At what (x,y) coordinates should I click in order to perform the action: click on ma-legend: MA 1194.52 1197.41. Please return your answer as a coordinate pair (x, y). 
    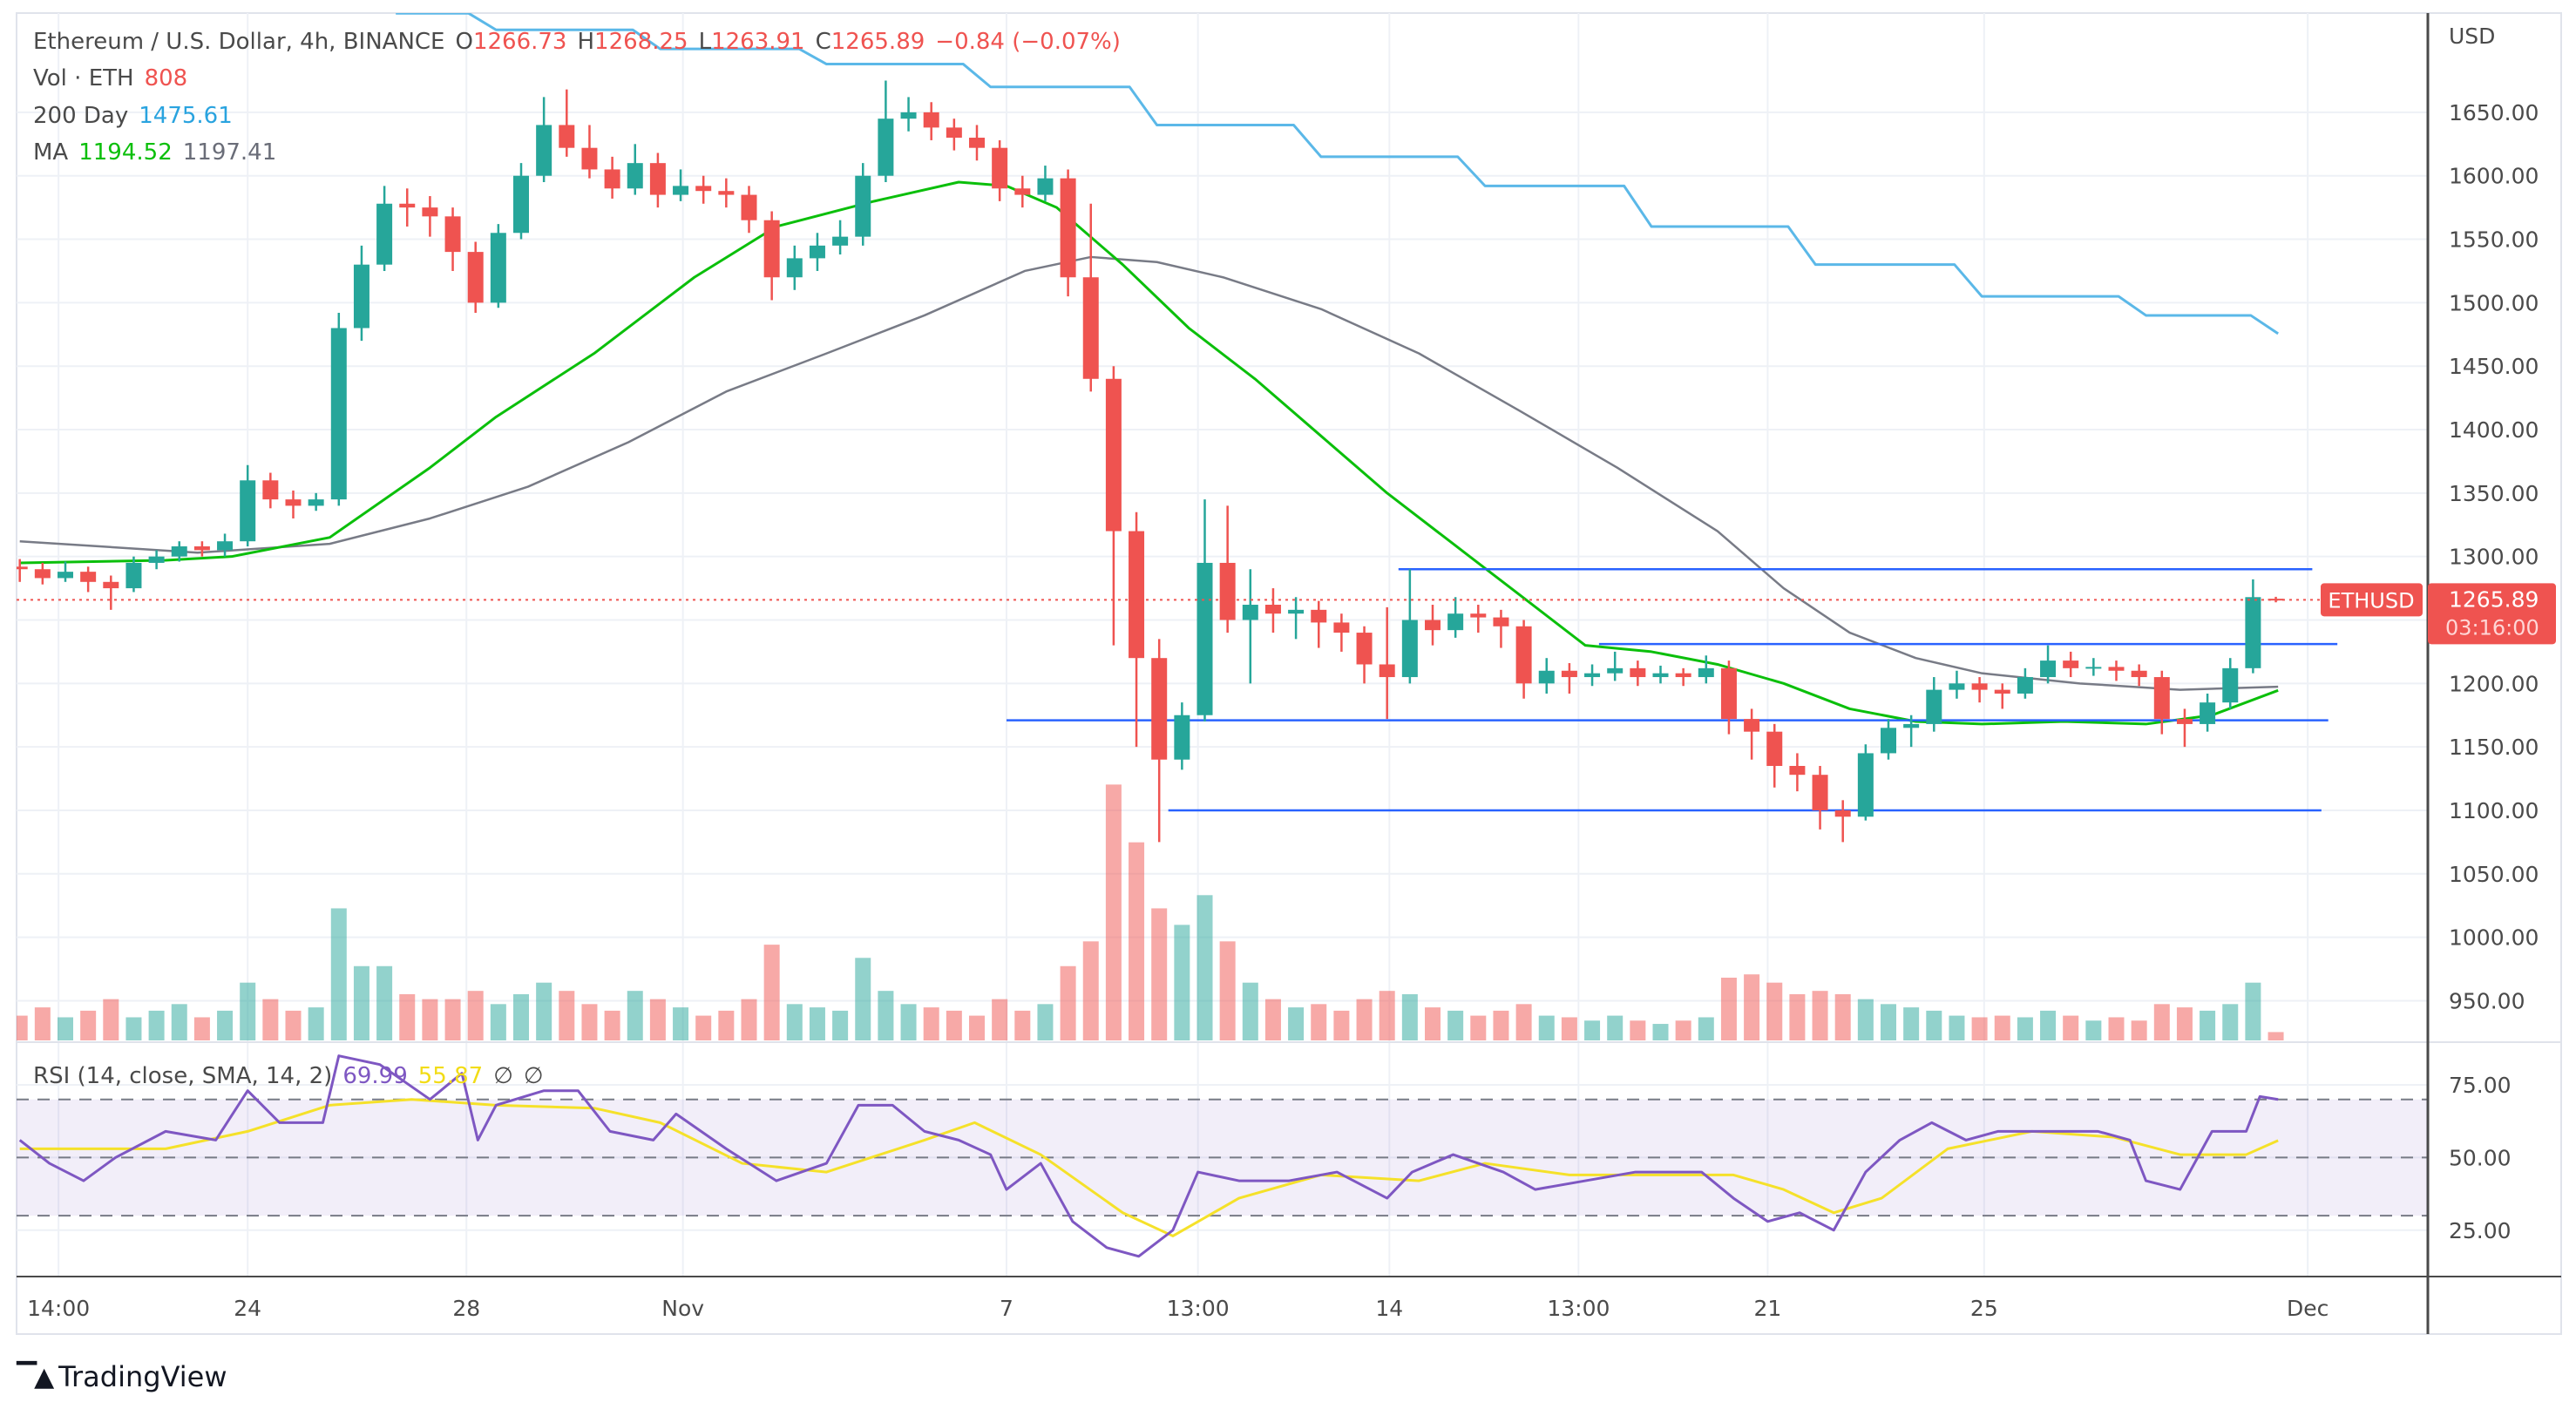
    Looking at the image, I should click on (160, 152).